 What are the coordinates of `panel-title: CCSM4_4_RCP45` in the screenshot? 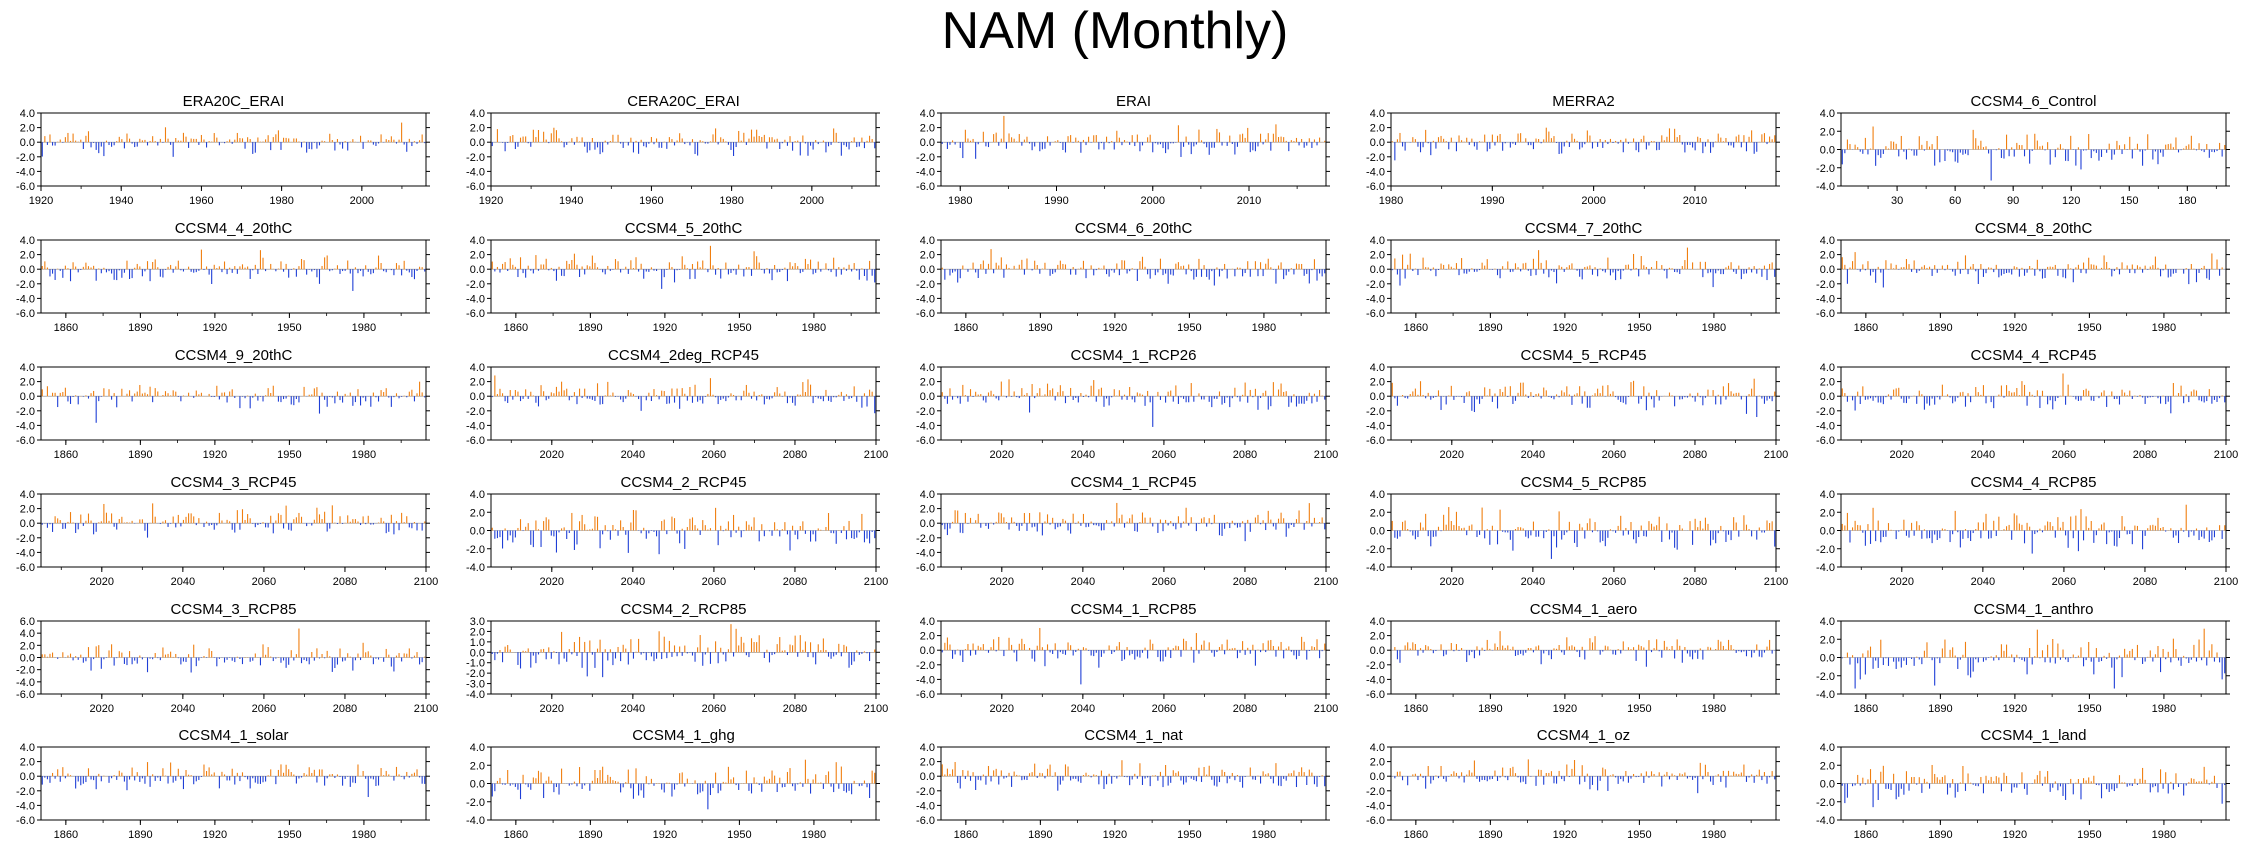 It's located at (2034, 355).